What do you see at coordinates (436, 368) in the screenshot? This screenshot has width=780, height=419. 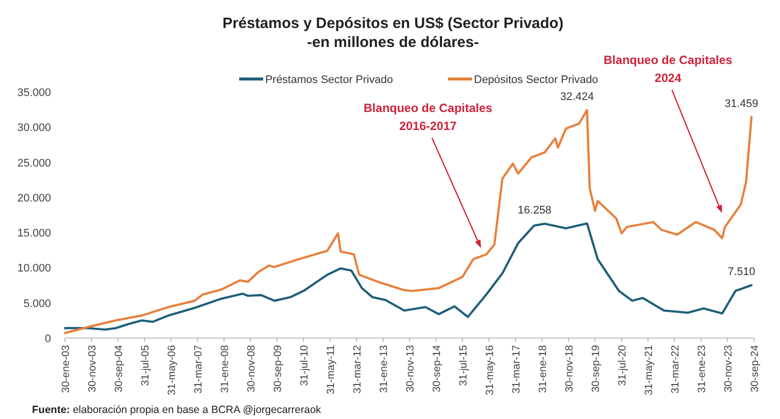 I see `x-tick-label: 30-sep-14` at bounding box center [436, 368].